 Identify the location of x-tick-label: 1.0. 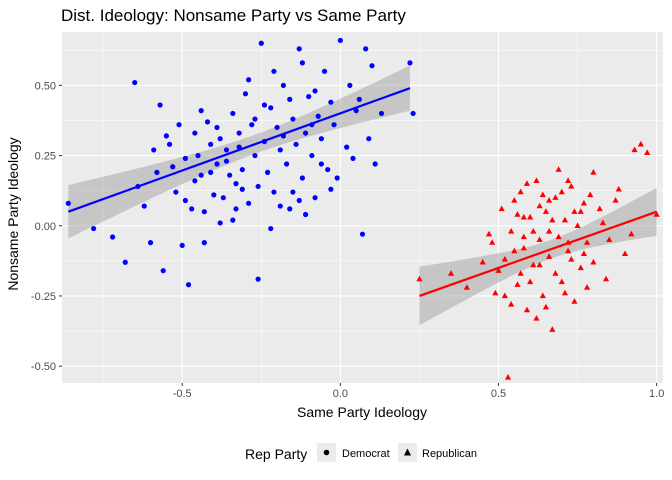
(656, 394).